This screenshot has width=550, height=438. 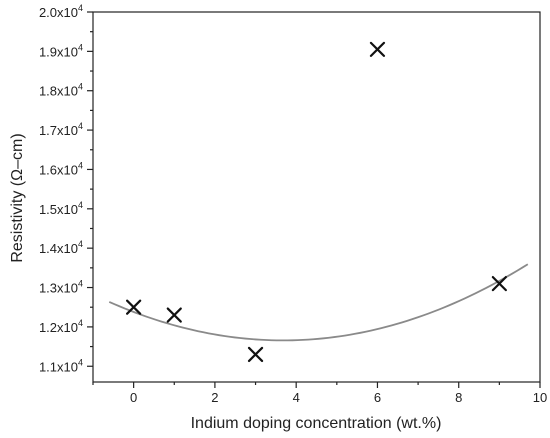 I want to click on x-axis-label: Indium doping concentration (wt.%), so click(x=316, y=423).